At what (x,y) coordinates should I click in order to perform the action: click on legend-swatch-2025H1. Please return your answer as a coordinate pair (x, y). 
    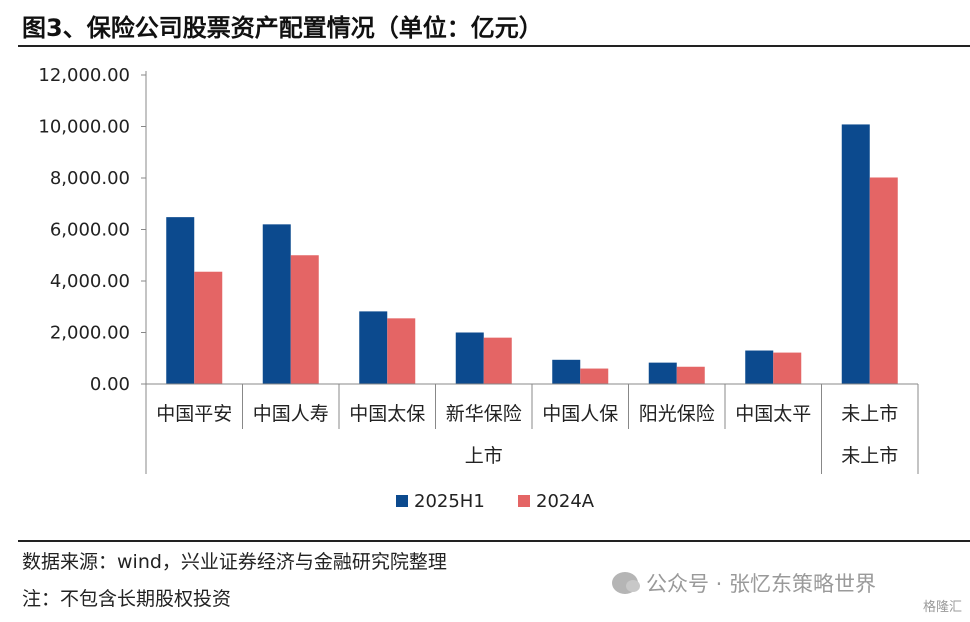
    Looking at the image, I should click on (402, 501).